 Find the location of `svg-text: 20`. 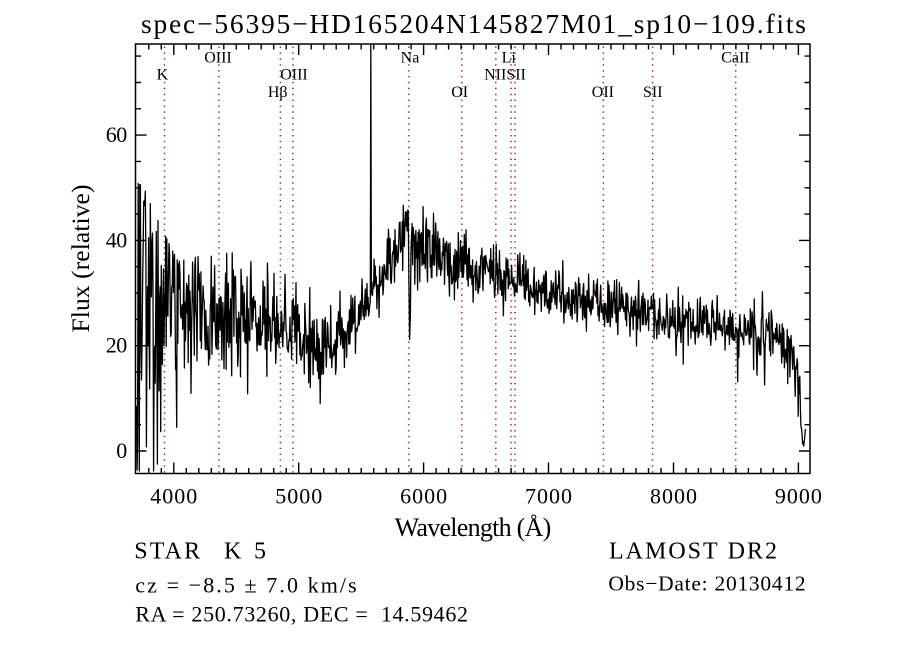

svg-text: 20 is located at coordinates (117, 345).